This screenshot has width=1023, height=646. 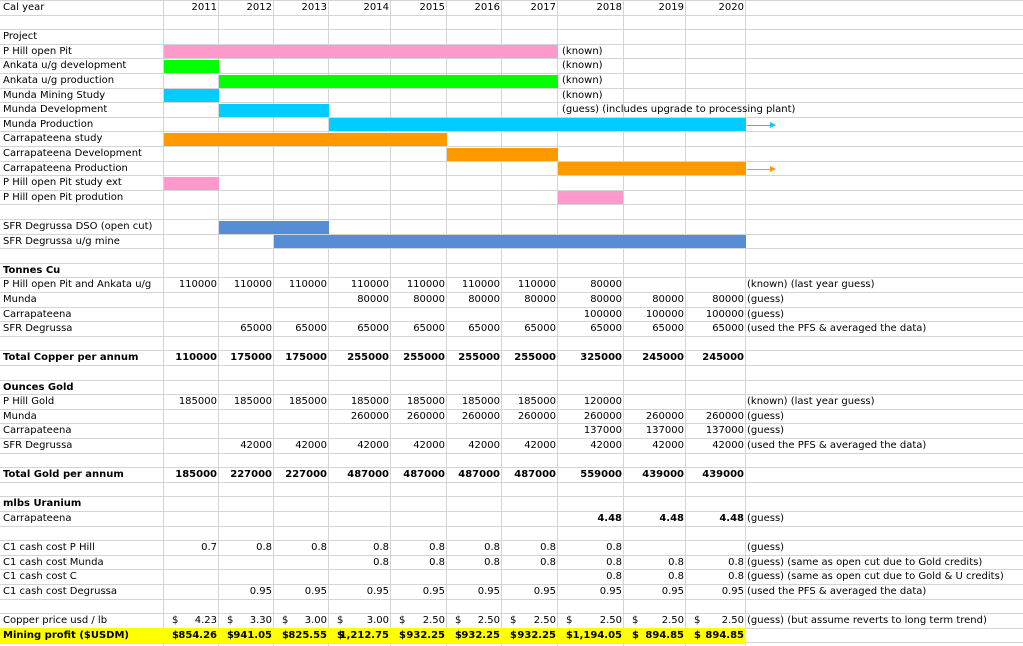 What do you see at coordinates (364, 635) in the screenshot?
I see `profit-cell: 1,212.75` at bounding box center [364, 635].